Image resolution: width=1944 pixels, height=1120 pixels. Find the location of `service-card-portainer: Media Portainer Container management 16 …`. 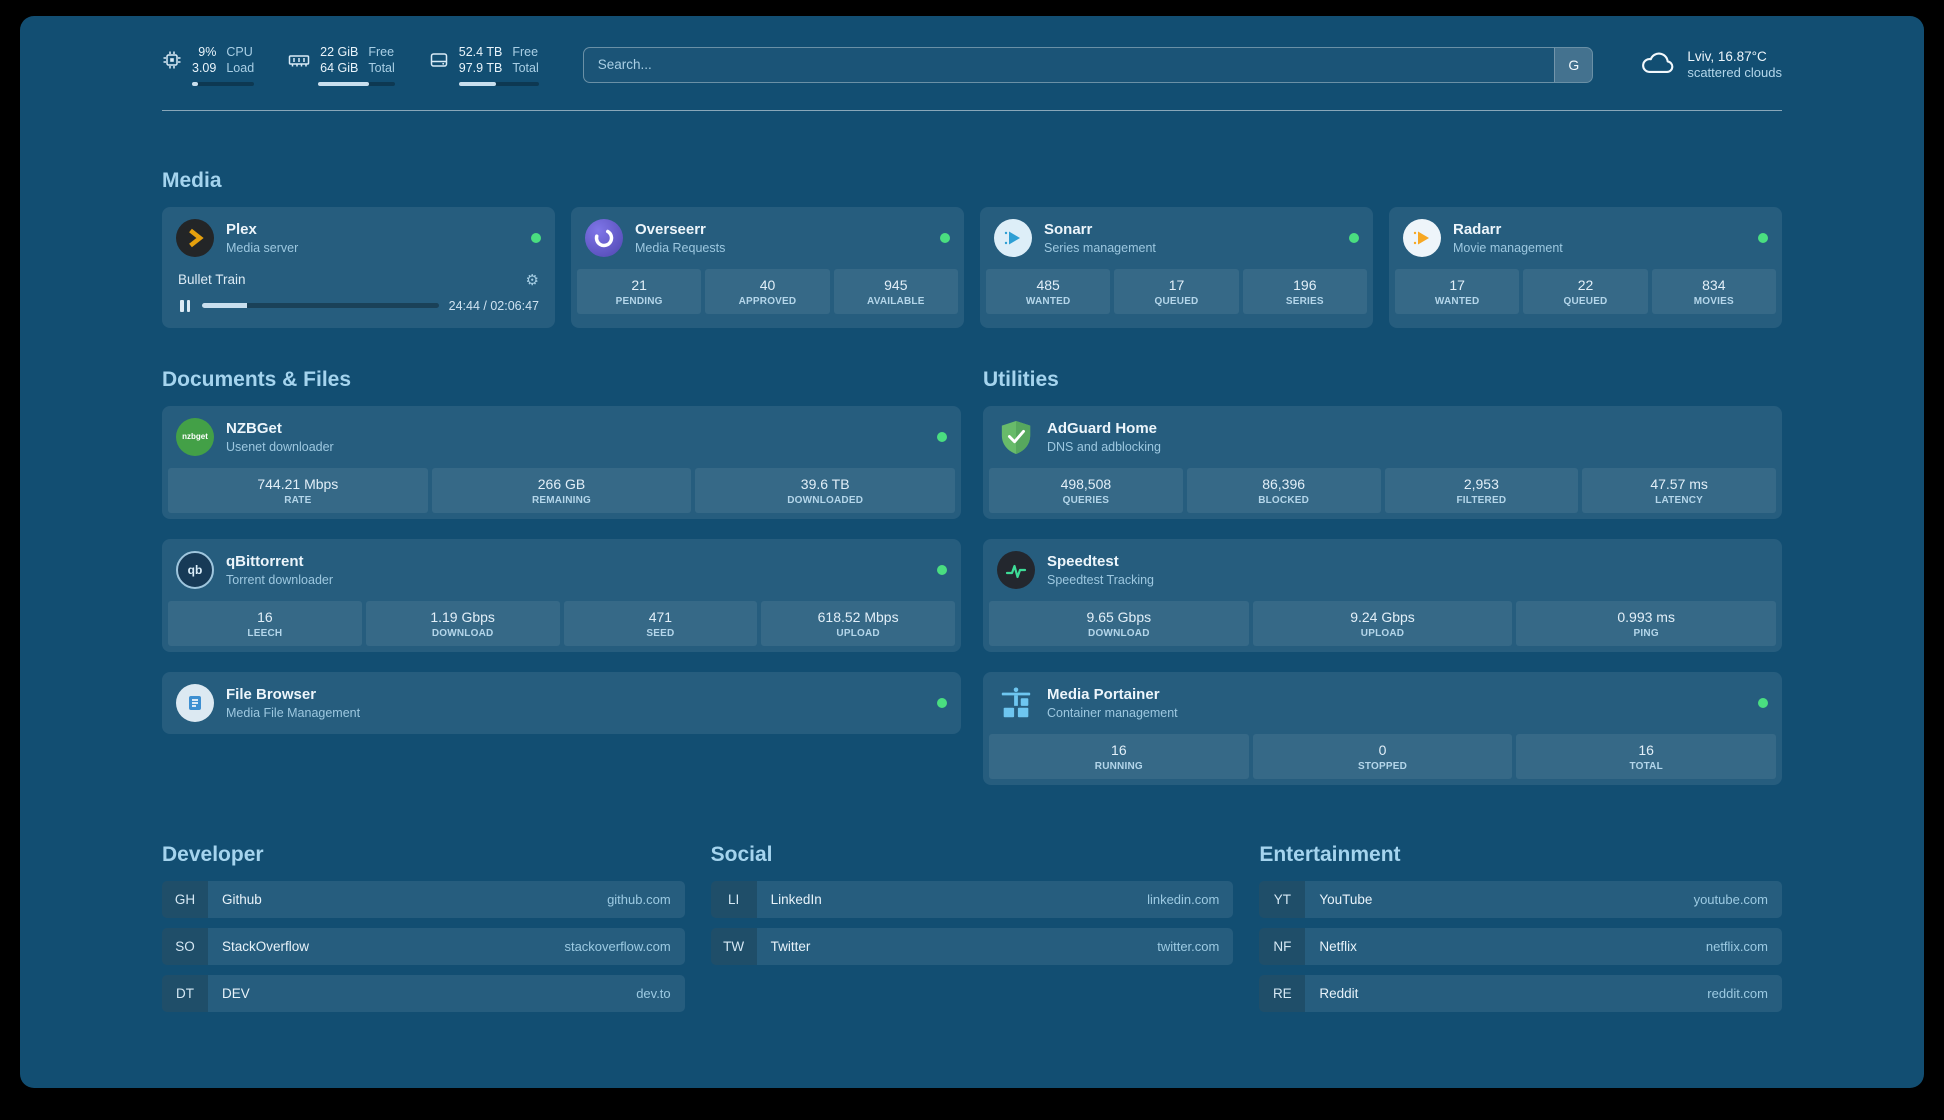

service-card-portainer: Media Portainer Container management 16 … is located at coordinates (1382, 728).